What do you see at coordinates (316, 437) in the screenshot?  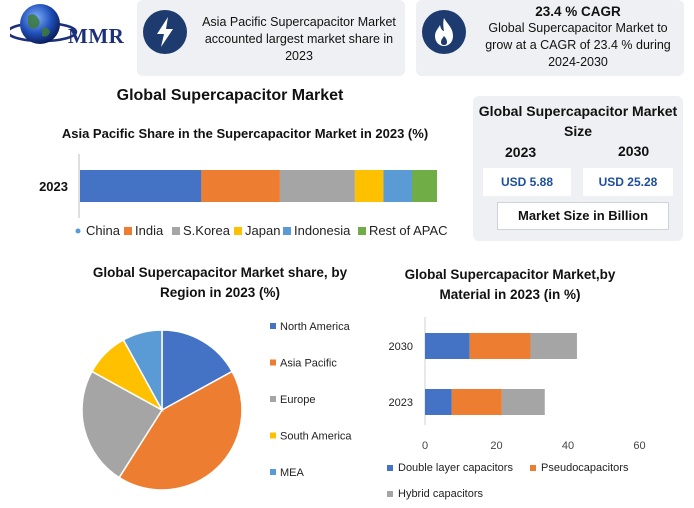 I see `pie-legend-label: South America` at bounding box center [316, 437].